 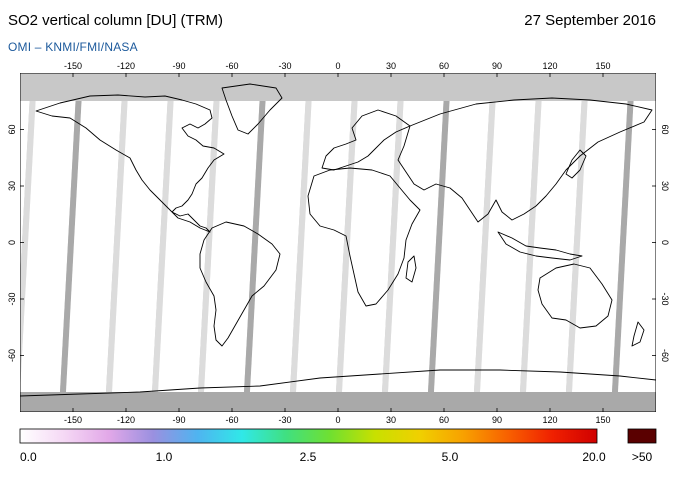 What do you see at coordinates (497, 420) in the screenshot?
I see `lon-tick-label-bottom: 90` at bounding box center [497, 420].